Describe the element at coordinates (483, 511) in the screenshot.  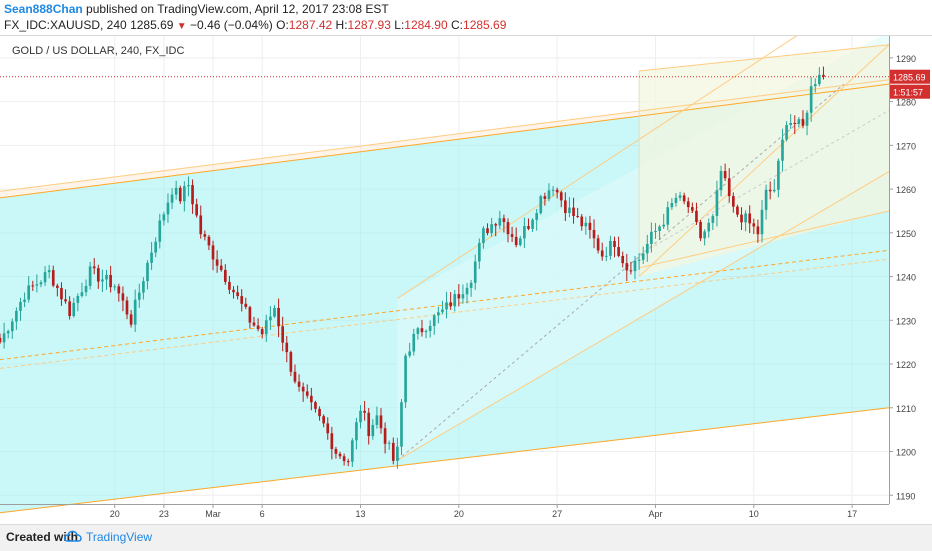
I see `time-axis: 20 23 Mar 6 13 20 27 Apr 10 17` at that location.